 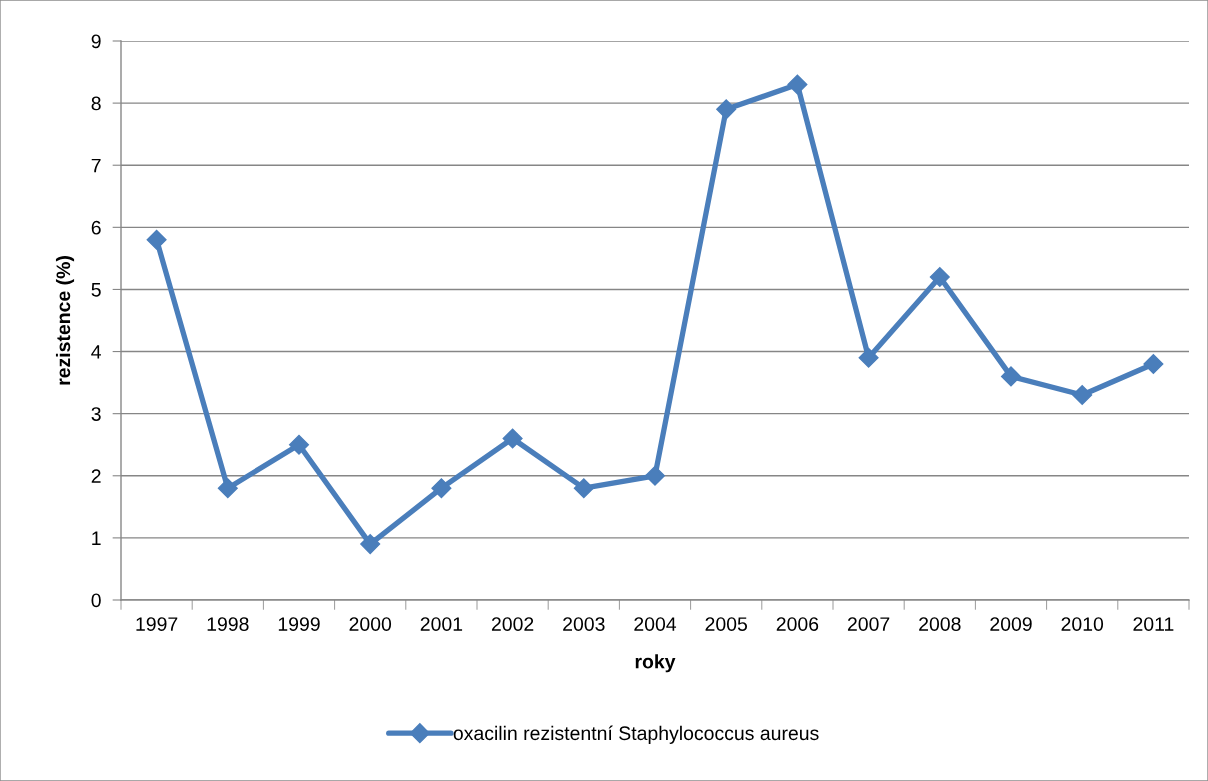 What do you see at coordinates (868, 624) in the screenshot?
I see `x-tick-label: 2007` at bounding box center [868, 624].